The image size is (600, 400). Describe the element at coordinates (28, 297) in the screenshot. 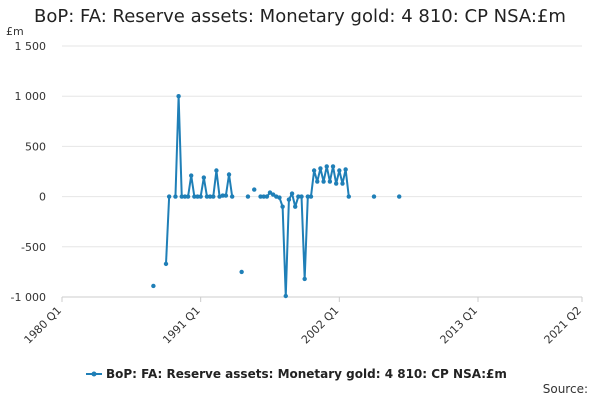

I see `y-tick-label: -1 000` at that location.